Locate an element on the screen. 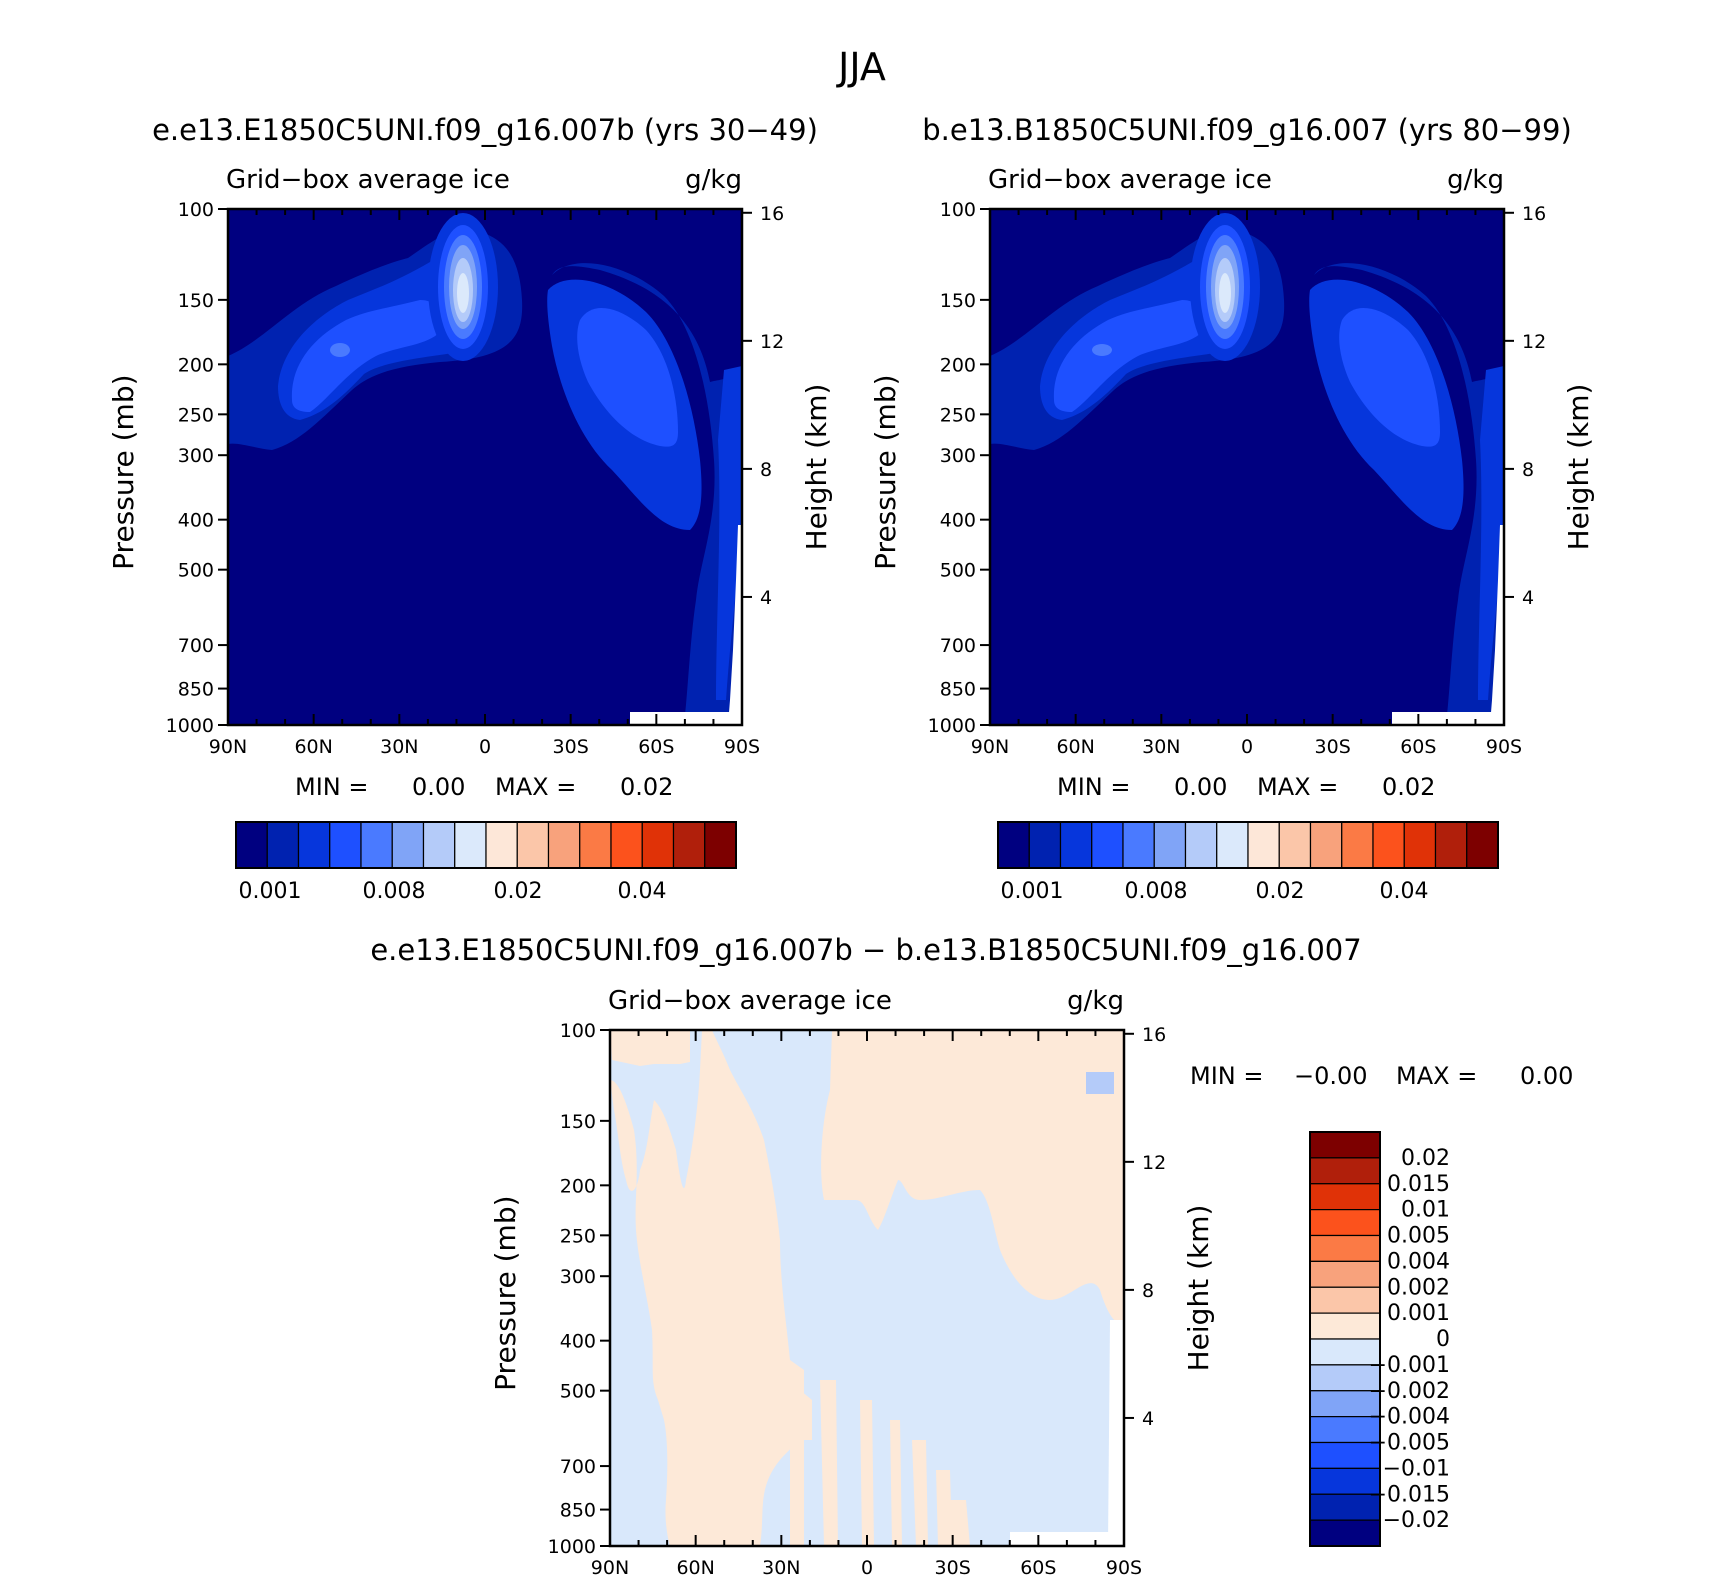 Image resolution: width=1710 pixels, height=1581 pixels. x-tick-label: 0 is located at coordinates (1247, 747).